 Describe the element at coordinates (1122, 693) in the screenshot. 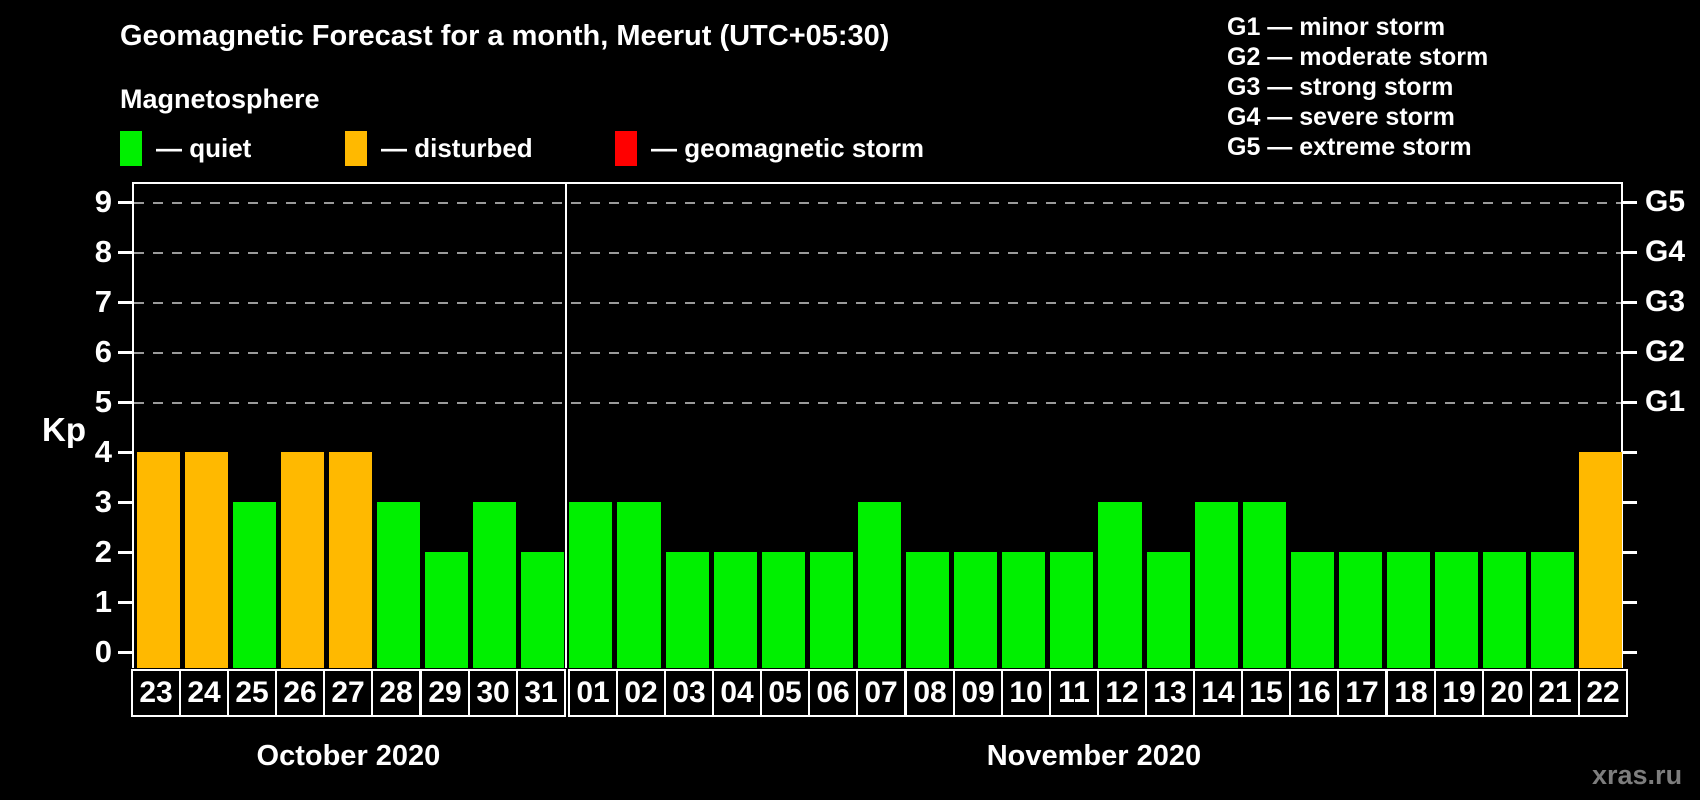

I see `date-cell: 12` at that location.